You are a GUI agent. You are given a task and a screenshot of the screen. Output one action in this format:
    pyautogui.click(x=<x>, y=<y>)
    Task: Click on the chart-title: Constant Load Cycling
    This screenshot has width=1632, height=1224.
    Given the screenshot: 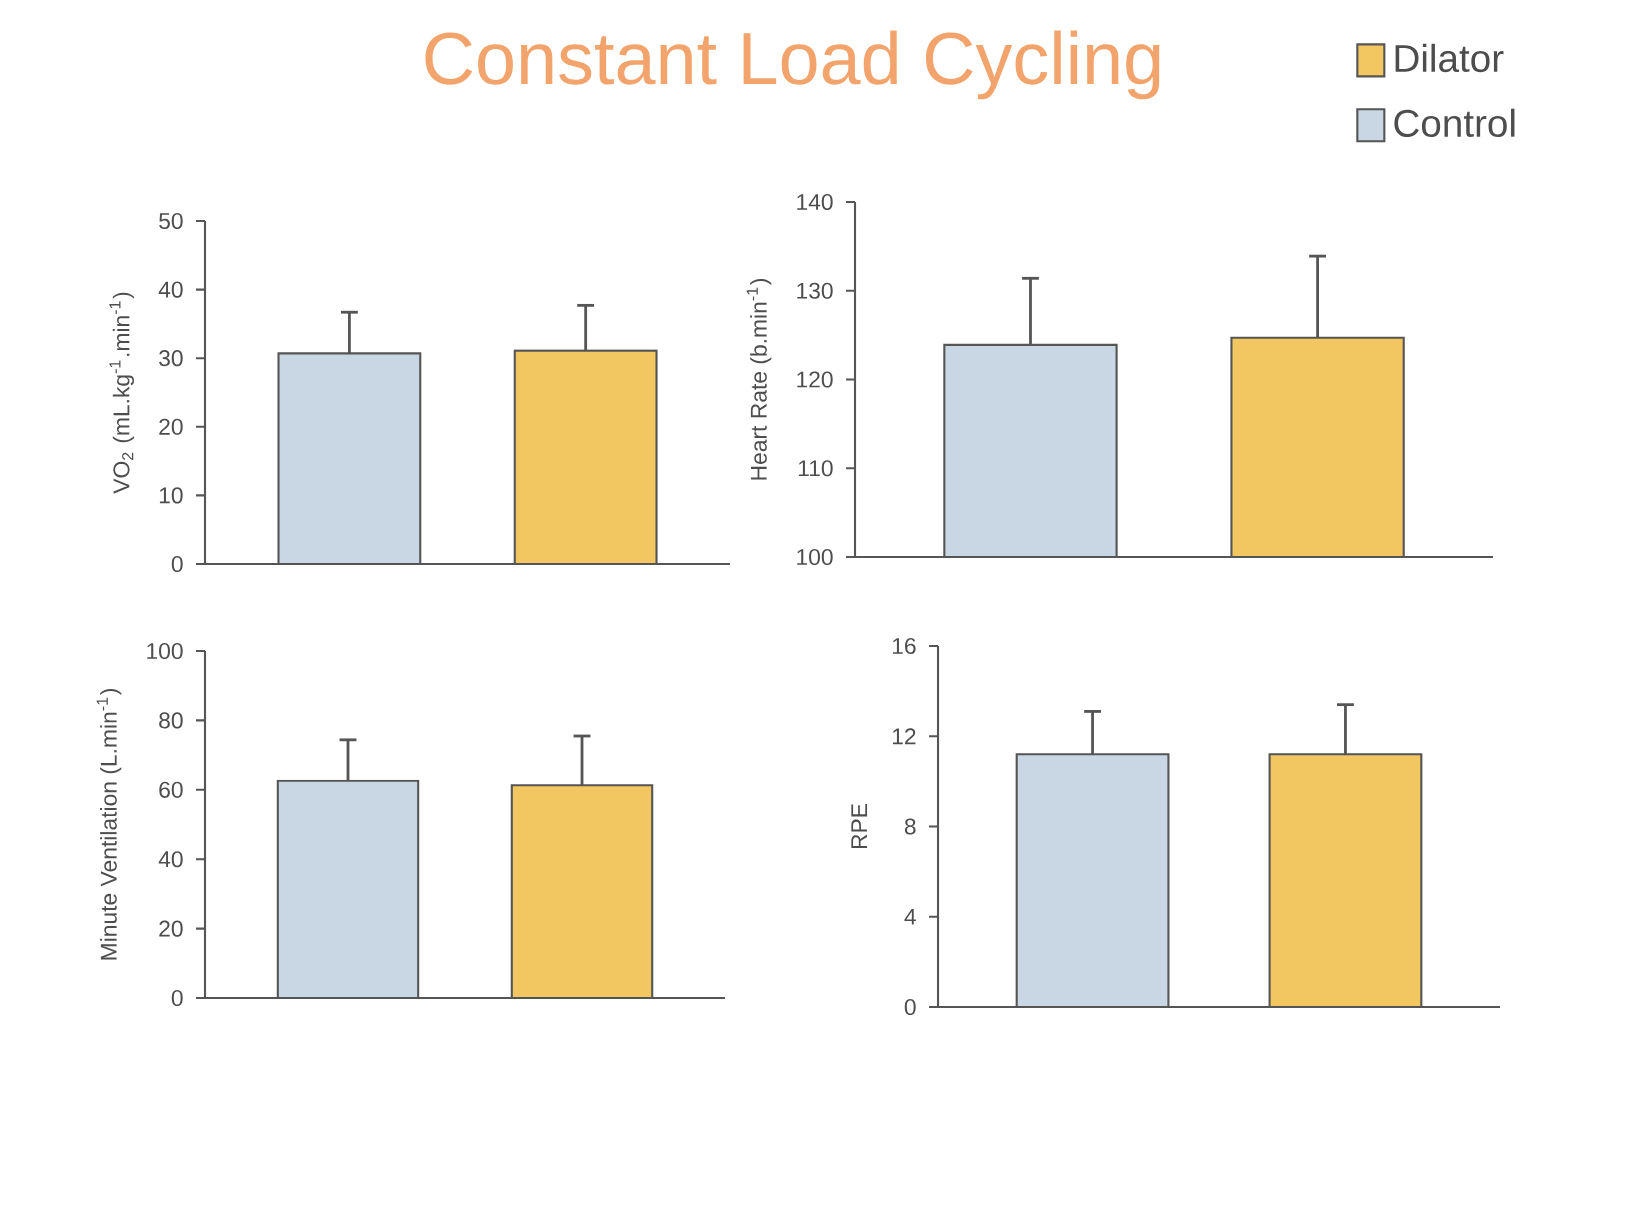 What is the action you would take?
    pyautogui.click(x=792, y=65)
    